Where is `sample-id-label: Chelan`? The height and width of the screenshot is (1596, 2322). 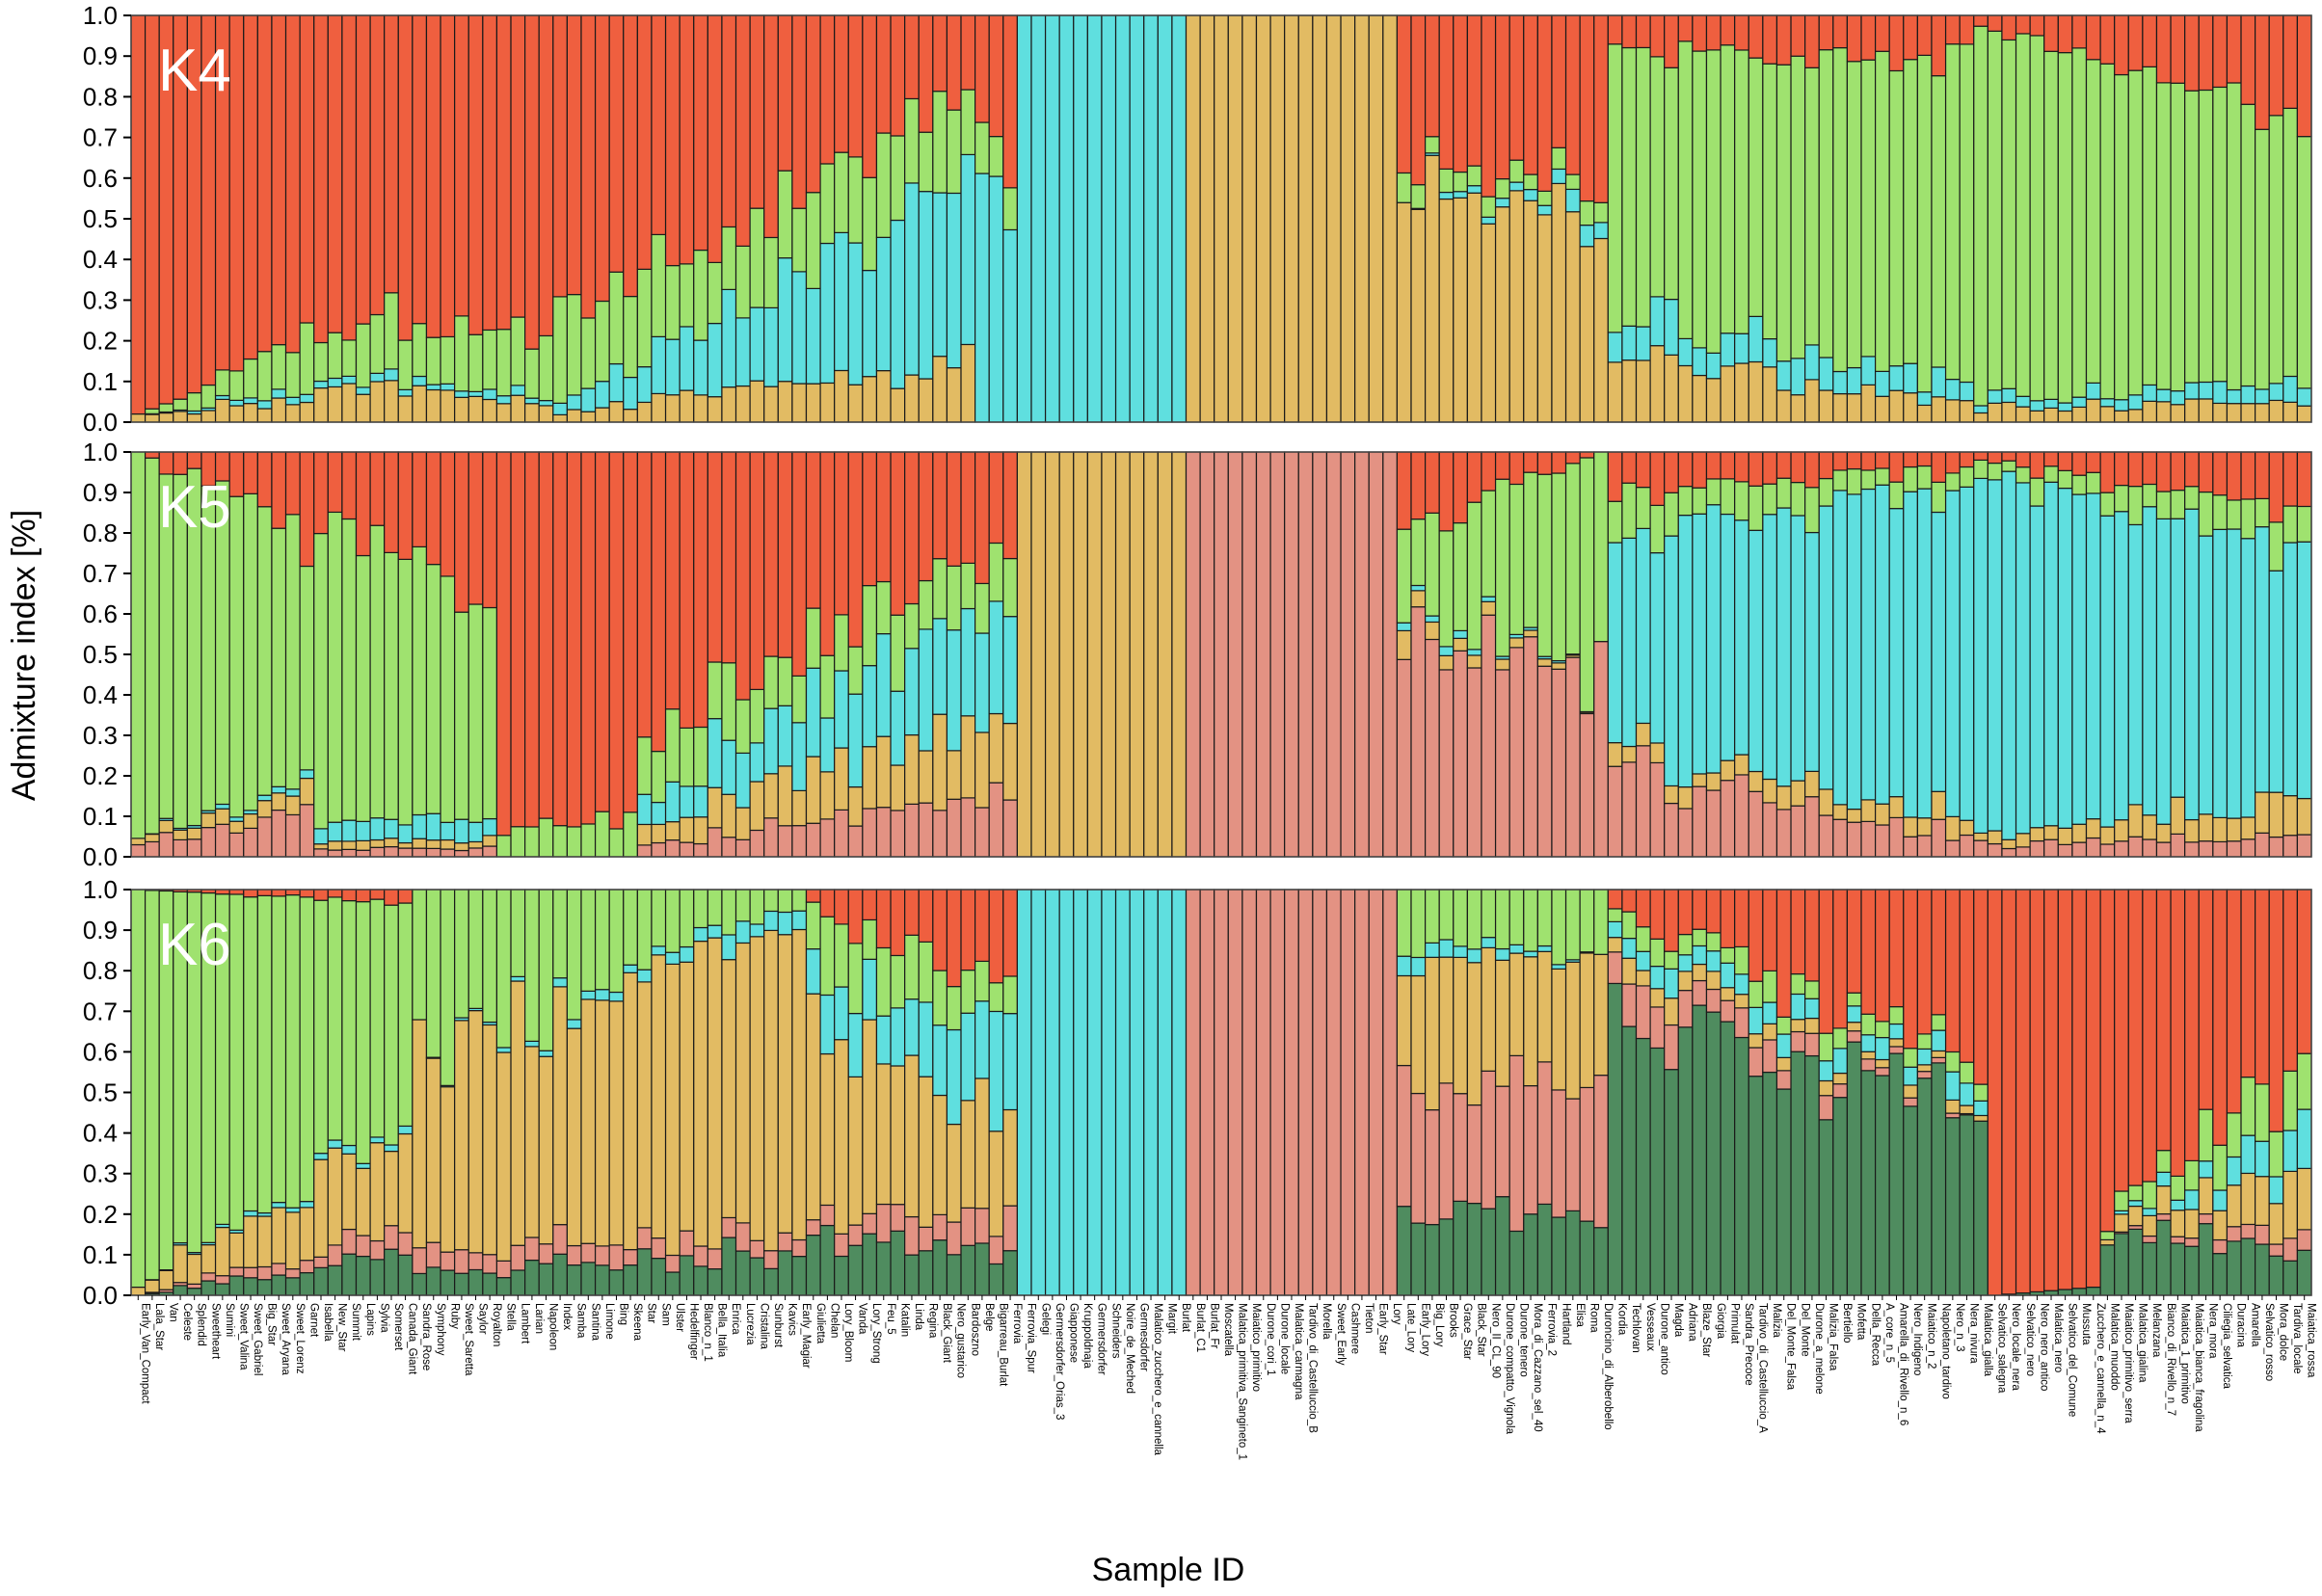
sample-id-label: Chelan is located at coordinates (834, 1320).